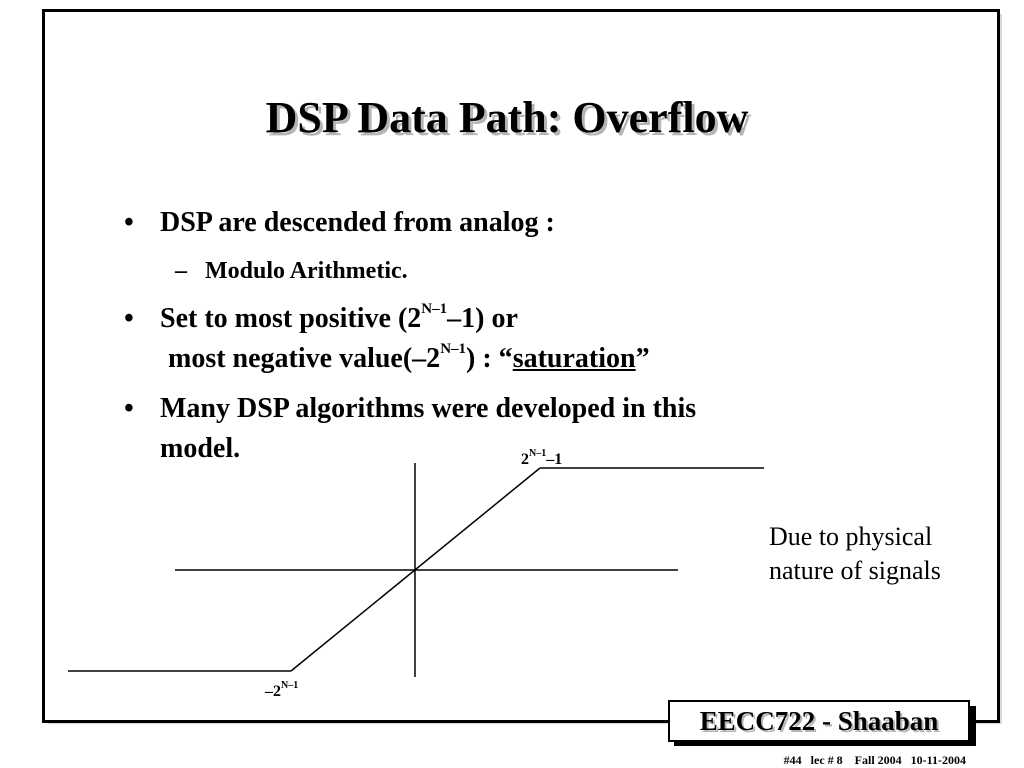 Image resolution: width=1024 pixels, height=768 pixels. I want to click on bullet-3-line2-text: model., so click(200, 448).